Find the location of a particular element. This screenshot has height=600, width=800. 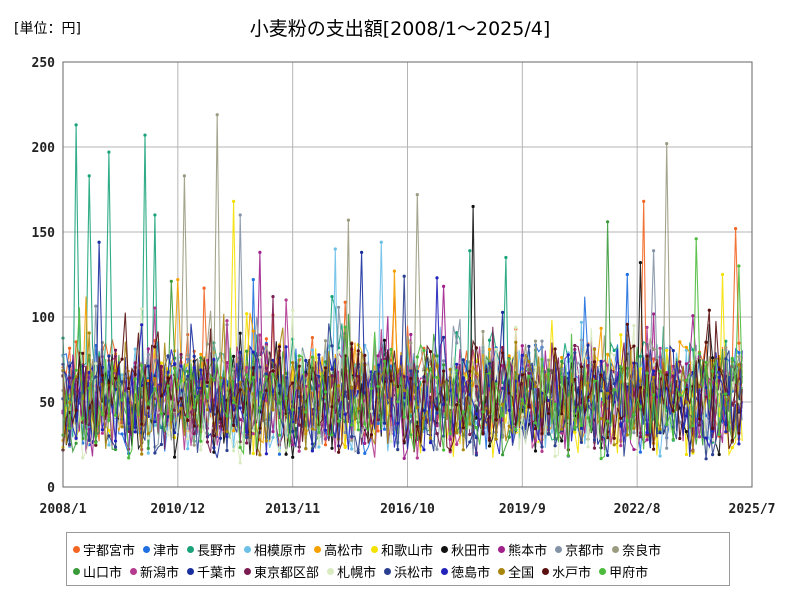

x-tick-label: 2016/10 is located at coordinates (407, 509).